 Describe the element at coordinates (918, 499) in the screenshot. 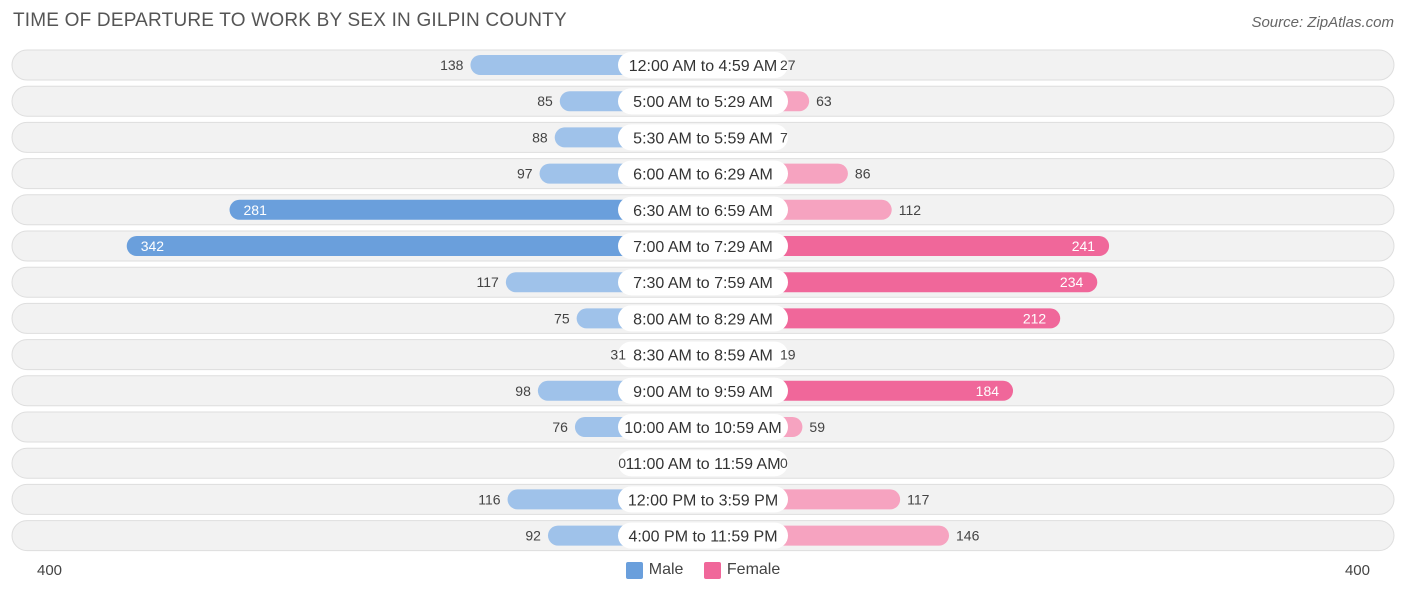

I see `female-value-label: 117` at that location.